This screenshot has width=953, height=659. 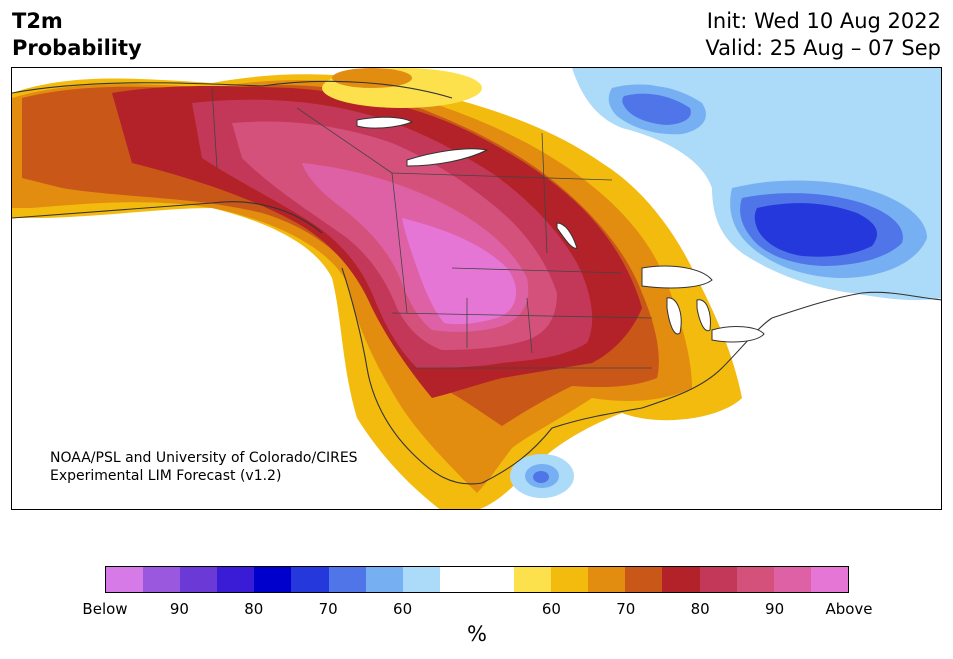 I want to click on probability-colorbar, so click(x=477, y=579).